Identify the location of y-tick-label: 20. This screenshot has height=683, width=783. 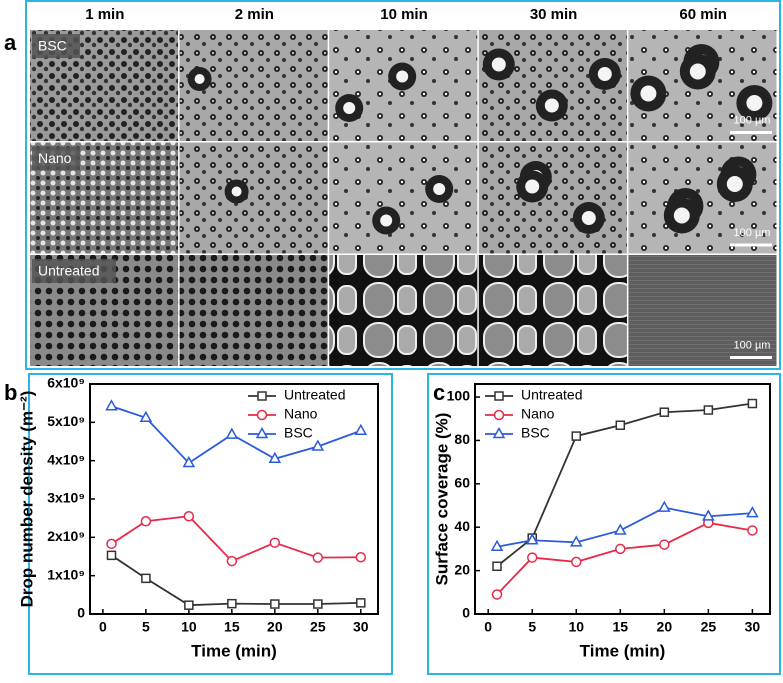
(462, 569).